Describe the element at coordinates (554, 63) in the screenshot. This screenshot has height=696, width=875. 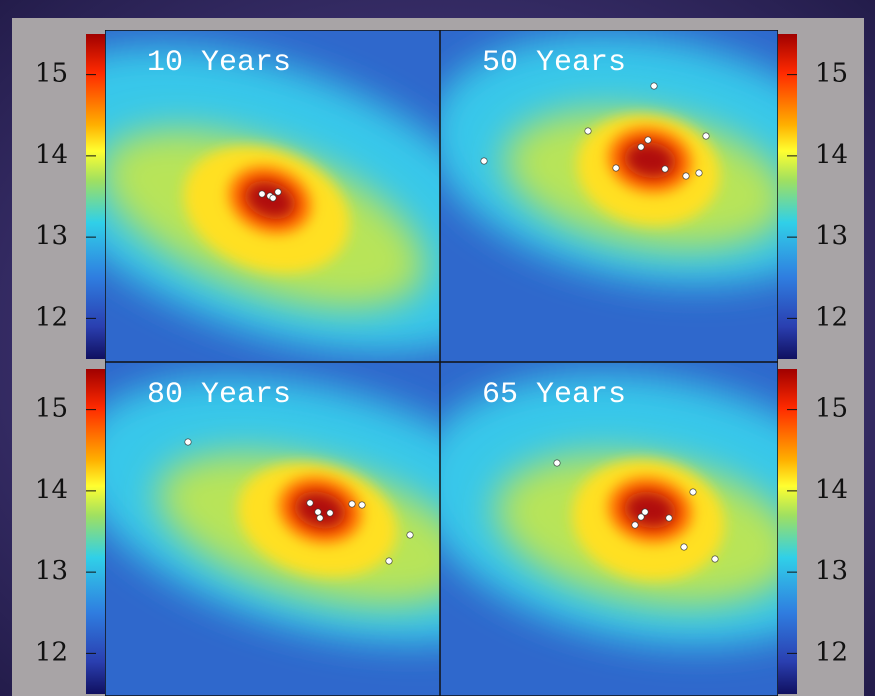
I see `panel-label: 50 Years` at that location.